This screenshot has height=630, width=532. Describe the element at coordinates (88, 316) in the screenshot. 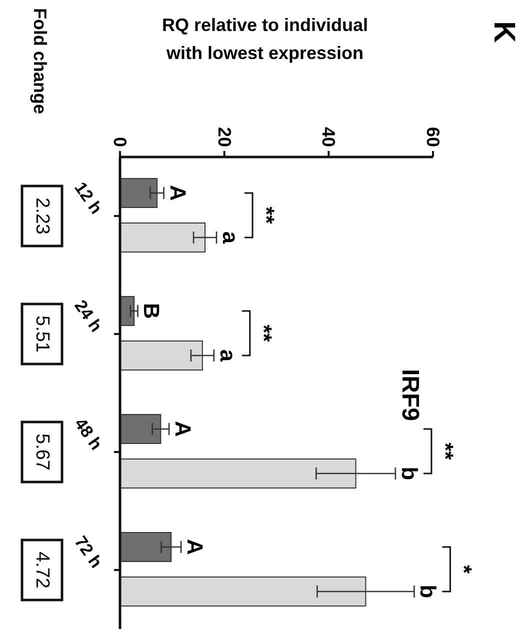

I see `y-tick-label: 24 h` at that location.